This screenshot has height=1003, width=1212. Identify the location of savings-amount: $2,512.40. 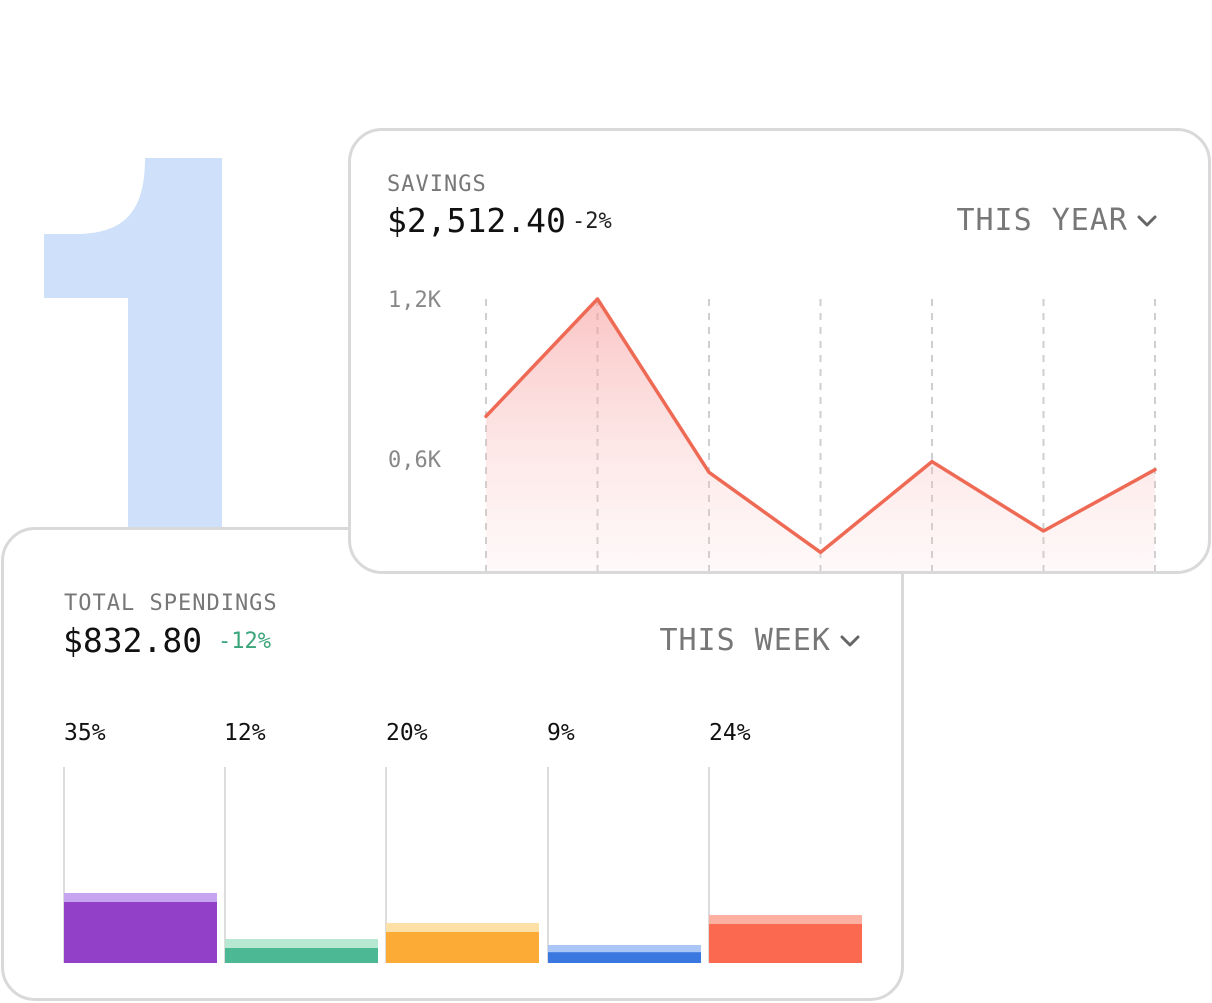
(476, 220).